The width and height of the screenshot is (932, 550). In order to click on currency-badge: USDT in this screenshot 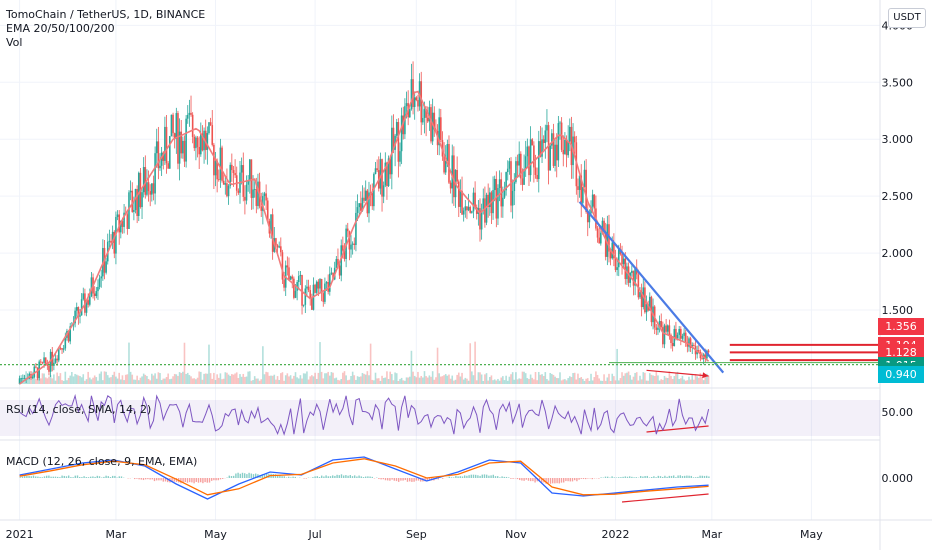, I will do `click(907, 18)`.